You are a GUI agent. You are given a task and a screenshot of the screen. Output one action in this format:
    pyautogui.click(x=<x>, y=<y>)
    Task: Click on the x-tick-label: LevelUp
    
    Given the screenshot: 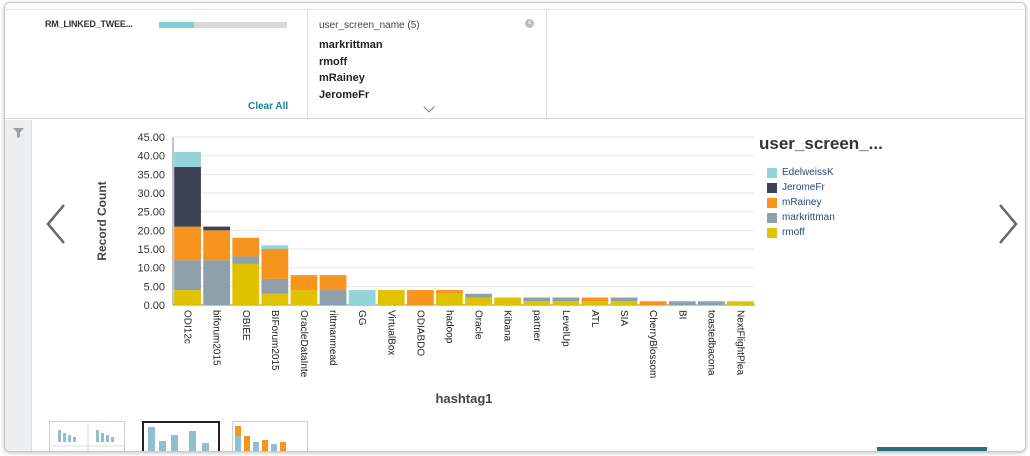 What is the action you would take?
    pyautogui.click(x=565, y=328)
    